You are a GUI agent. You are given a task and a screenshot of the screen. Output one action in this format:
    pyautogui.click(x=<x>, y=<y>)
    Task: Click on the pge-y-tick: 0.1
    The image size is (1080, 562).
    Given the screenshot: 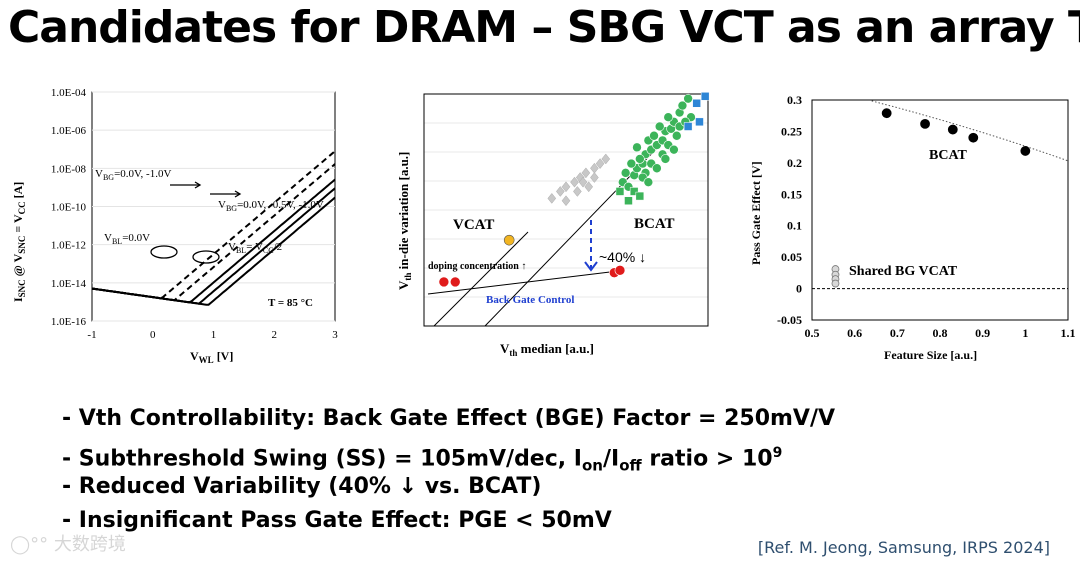 What is the action you would take?
    pyautogui.click(x=794, y=226)
    